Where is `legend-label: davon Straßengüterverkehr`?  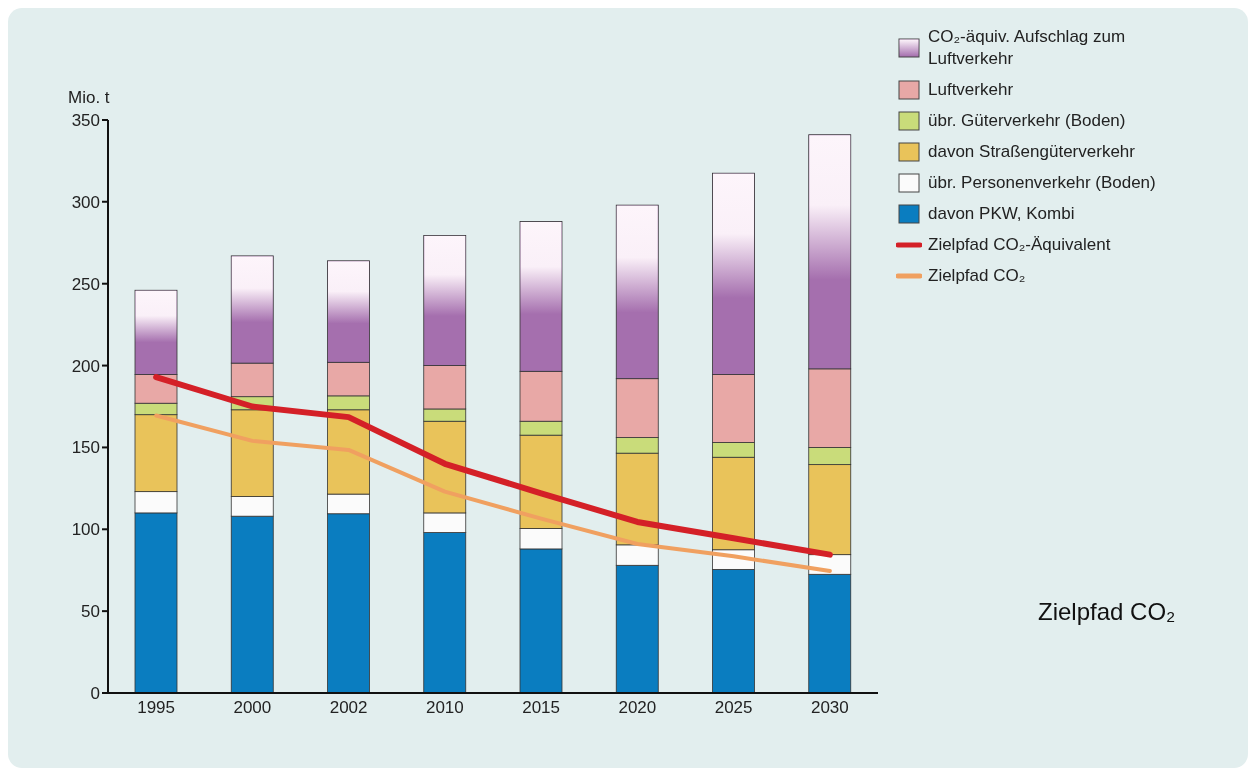 legend-label: davon Straßengüterverkehr is located at coordinates (1031, 152).